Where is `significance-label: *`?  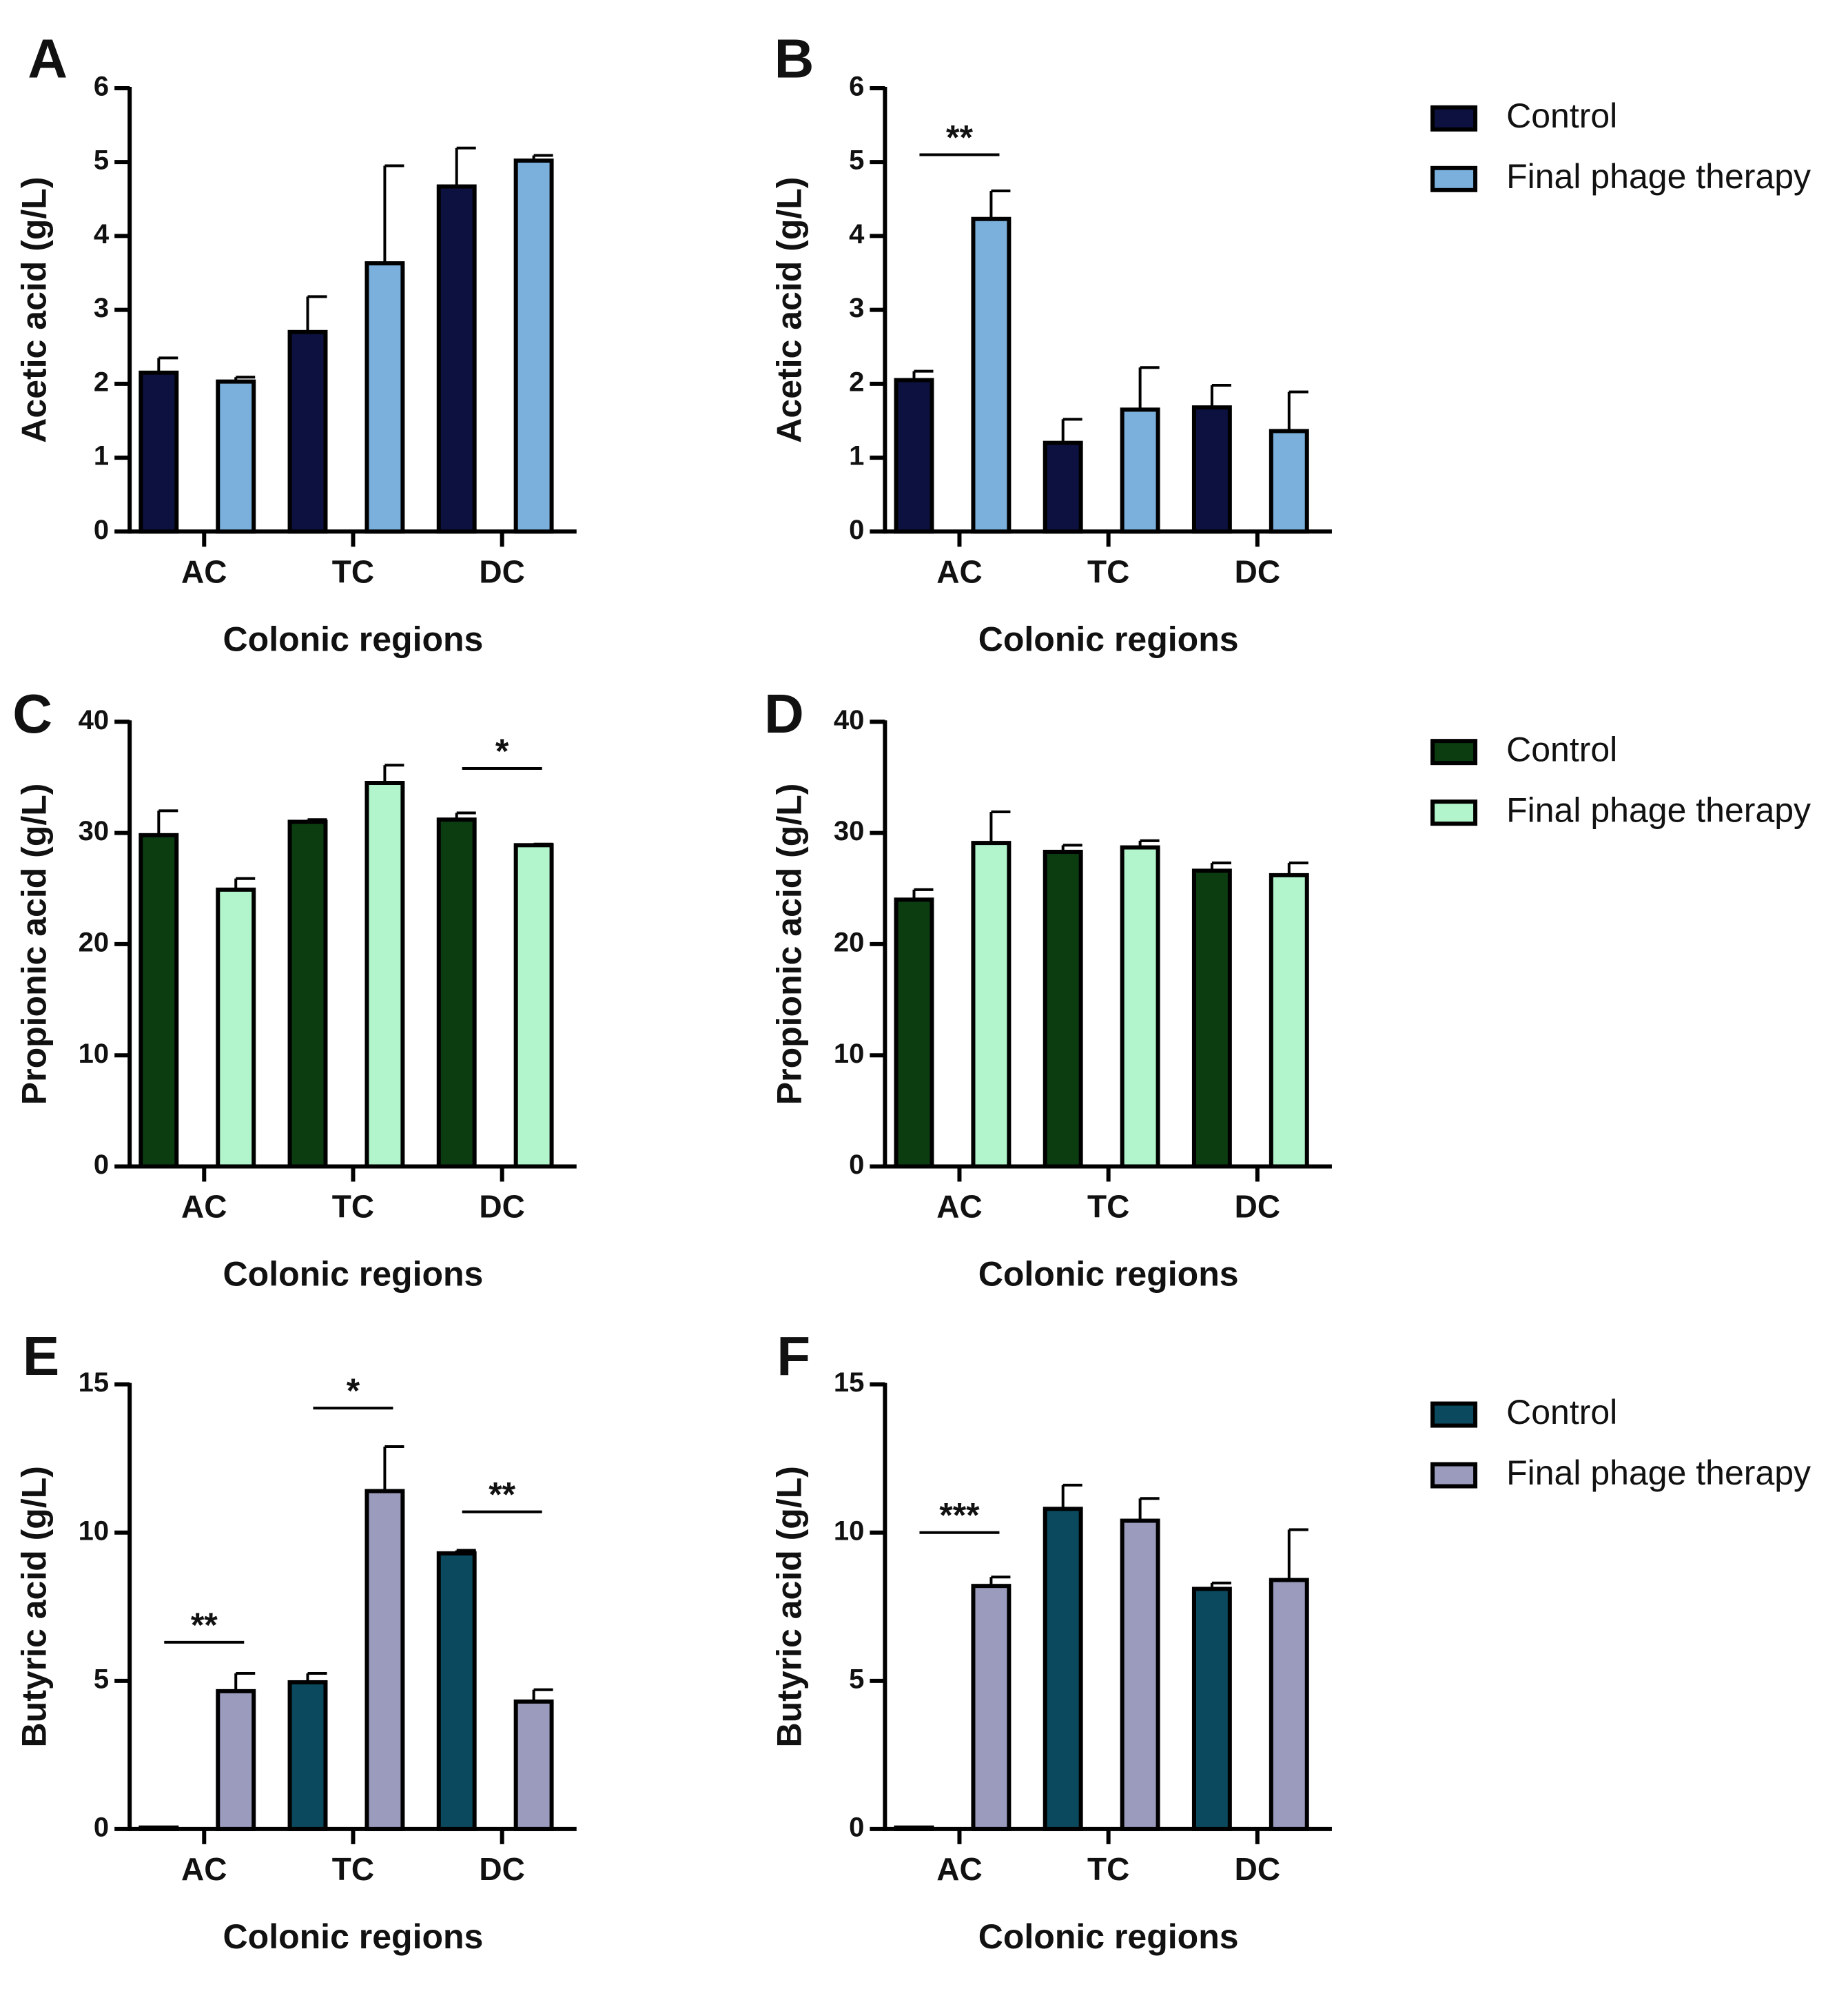 significance-label: * is located at coordinates (353, 1390).